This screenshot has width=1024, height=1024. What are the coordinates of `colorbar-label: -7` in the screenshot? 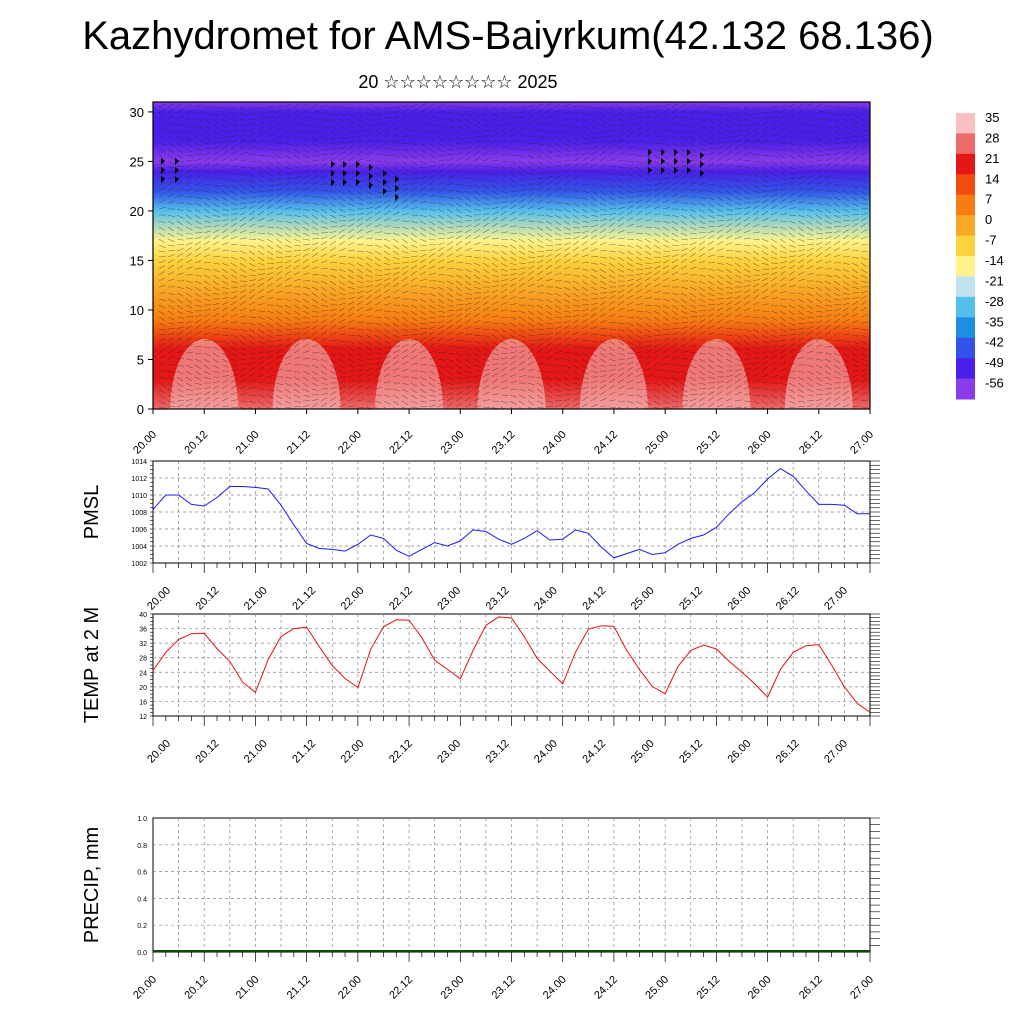 It's located at (991, 240).